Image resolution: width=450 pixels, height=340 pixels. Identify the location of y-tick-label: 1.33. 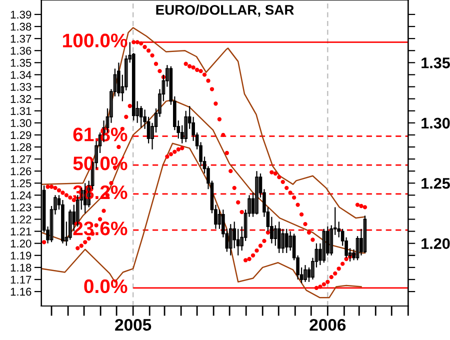
(21, 87).